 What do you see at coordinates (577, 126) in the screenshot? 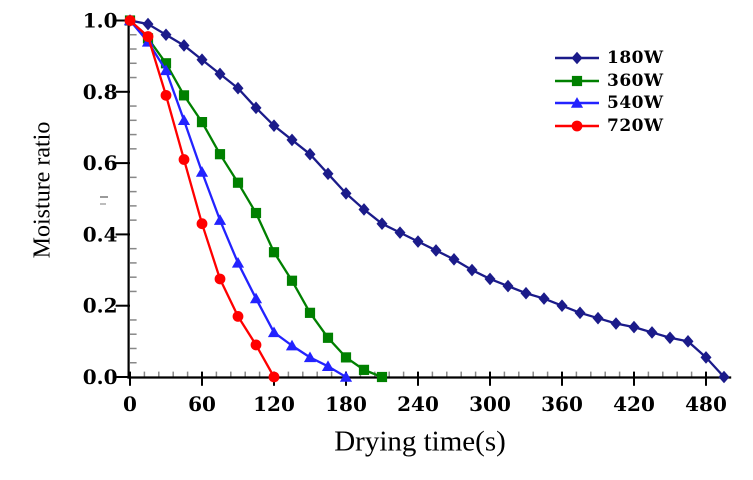
I see `circle-legend-icon` at bounding box center [577, 126].